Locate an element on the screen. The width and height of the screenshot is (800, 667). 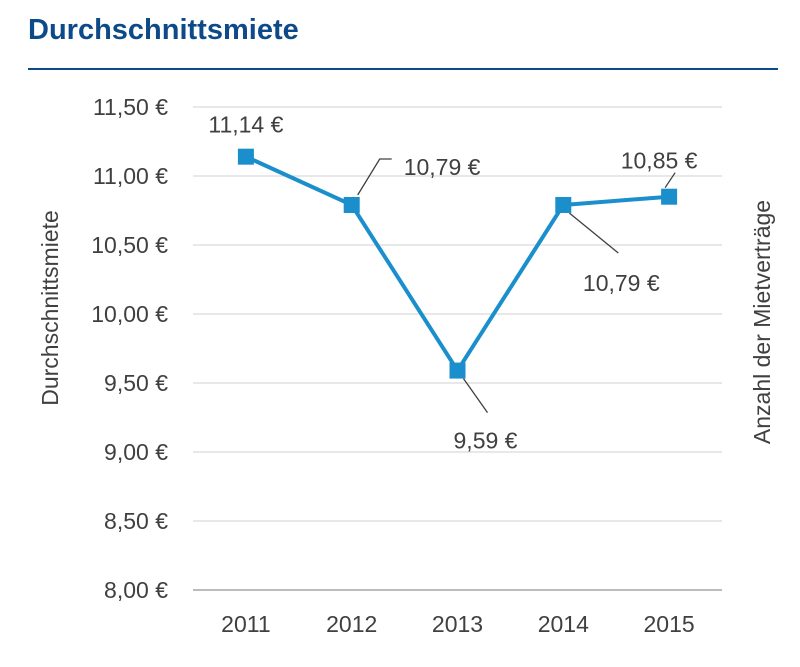
y-tick-label: 10,00 € is located at coordinates (129, 314).